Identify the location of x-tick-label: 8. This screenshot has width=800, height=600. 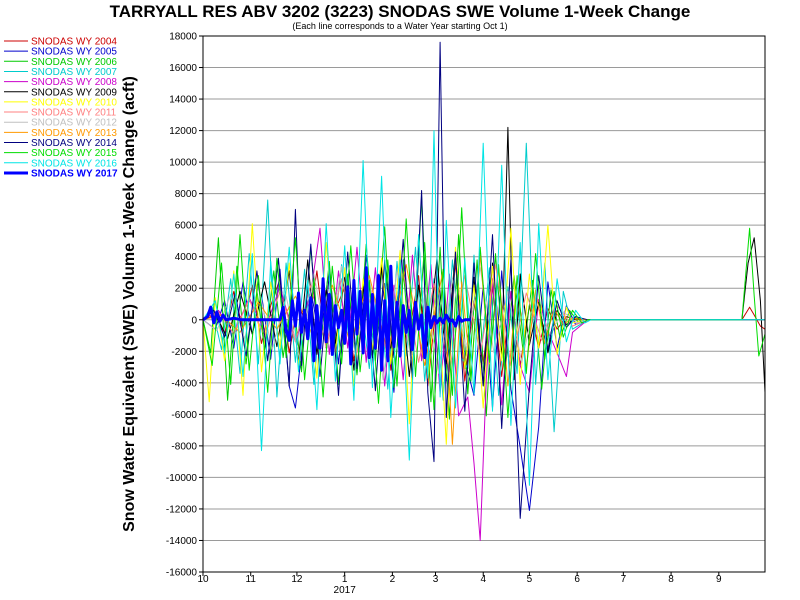
(671, 579).